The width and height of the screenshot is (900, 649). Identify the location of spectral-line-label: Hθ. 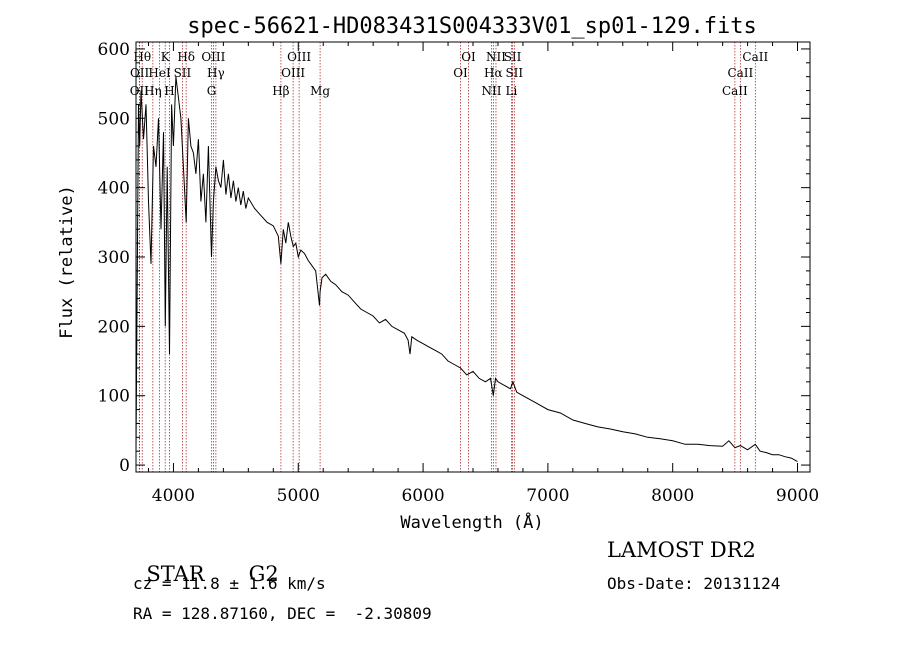
(142, 57).